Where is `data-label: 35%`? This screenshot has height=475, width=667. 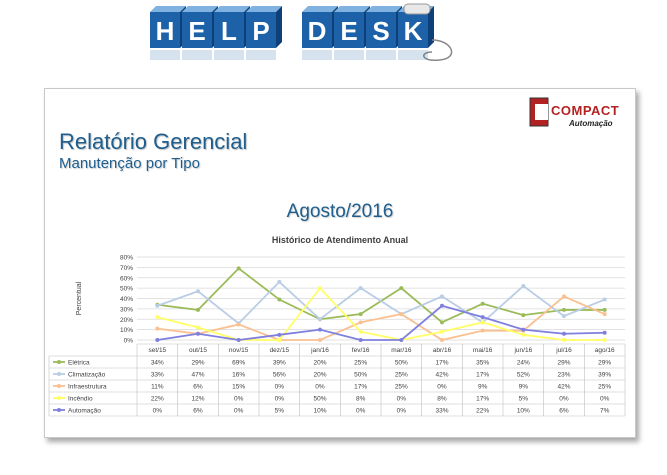 data-label: 35% is located at coordinates (482, 362).